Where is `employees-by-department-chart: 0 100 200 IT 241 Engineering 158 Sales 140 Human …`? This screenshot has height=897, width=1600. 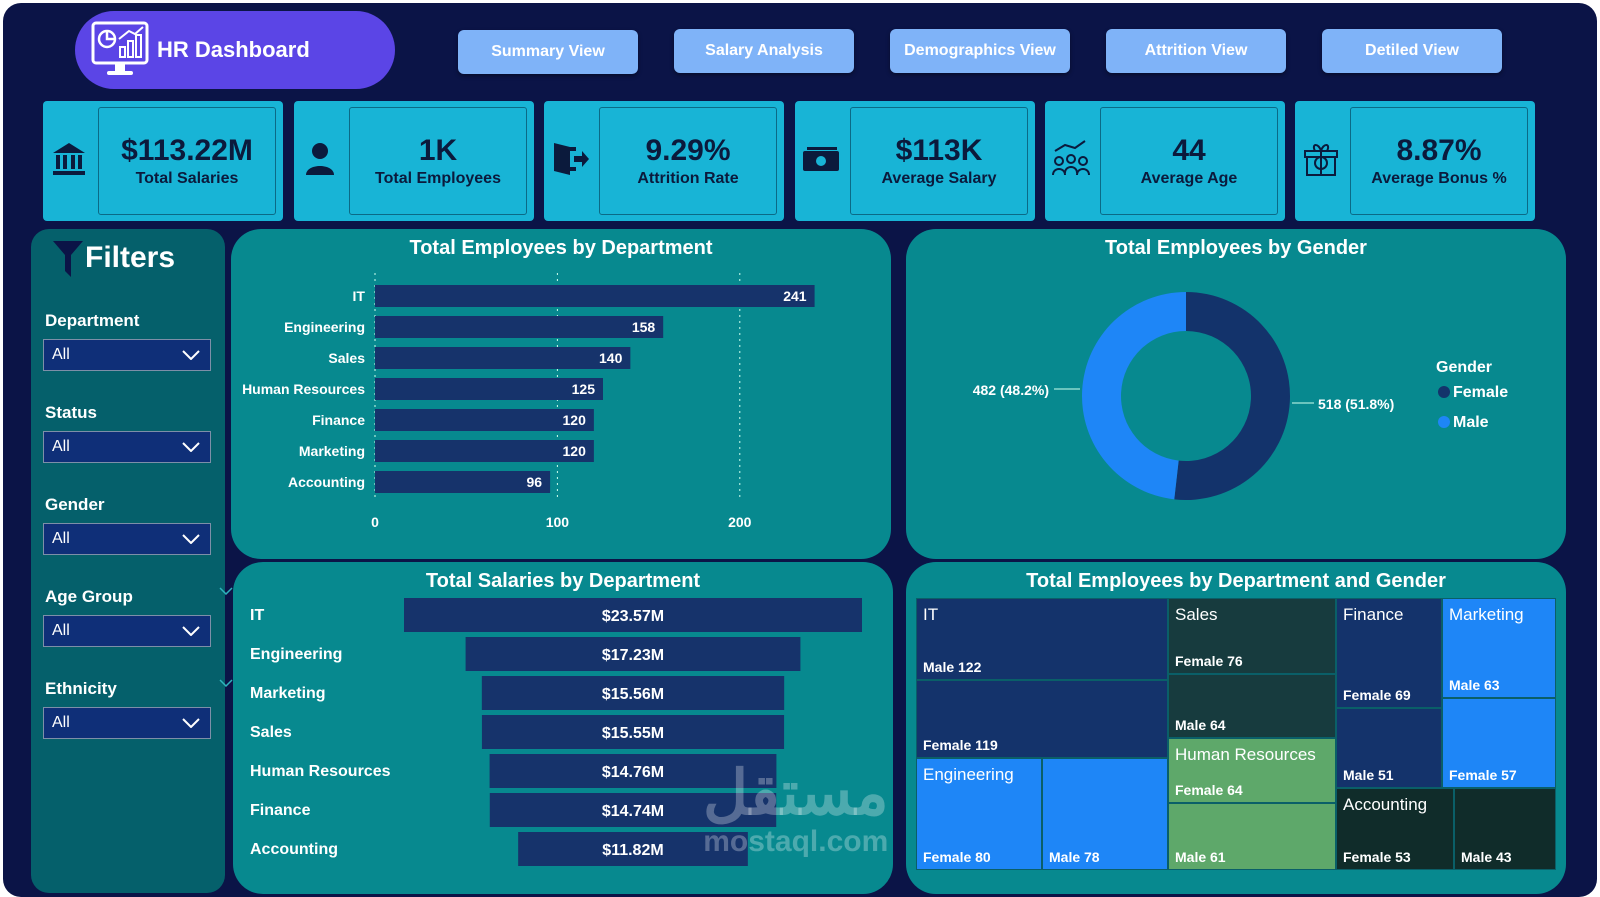 employees-by-department-chart: 0 100 200 IT 241 Engineering 158 Sales 140 Human … is located at coordinates (528, 401).